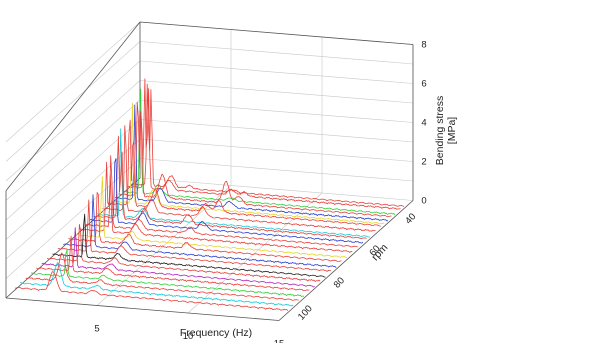 Image resolution: width=607 pixels, height=343 pixels. Describe the element at coordinates (188, 336) in the screenshot. I see `x-tick-label: 10` at that location.